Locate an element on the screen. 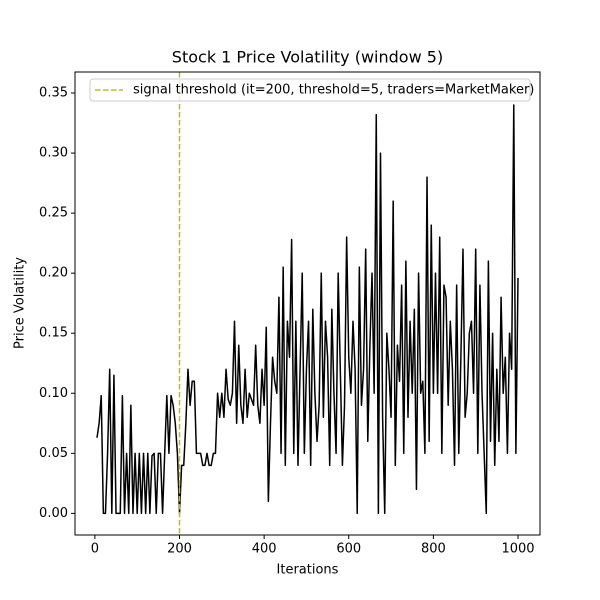 The height and width of the screenshot is (600, 600). y-tick-label: 0.20 is located at coordinates (53, 273).